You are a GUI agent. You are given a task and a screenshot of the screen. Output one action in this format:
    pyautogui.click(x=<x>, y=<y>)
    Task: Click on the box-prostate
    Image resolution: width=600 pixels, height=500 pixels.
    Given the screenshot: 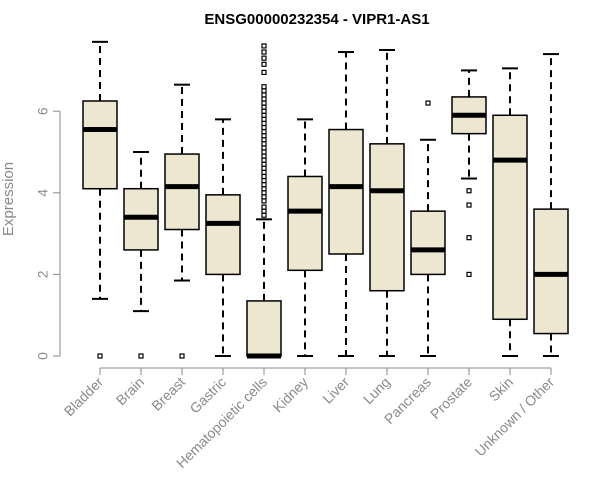 What is the action you would take?
    pyautogui.click(x=469, y=173)
    